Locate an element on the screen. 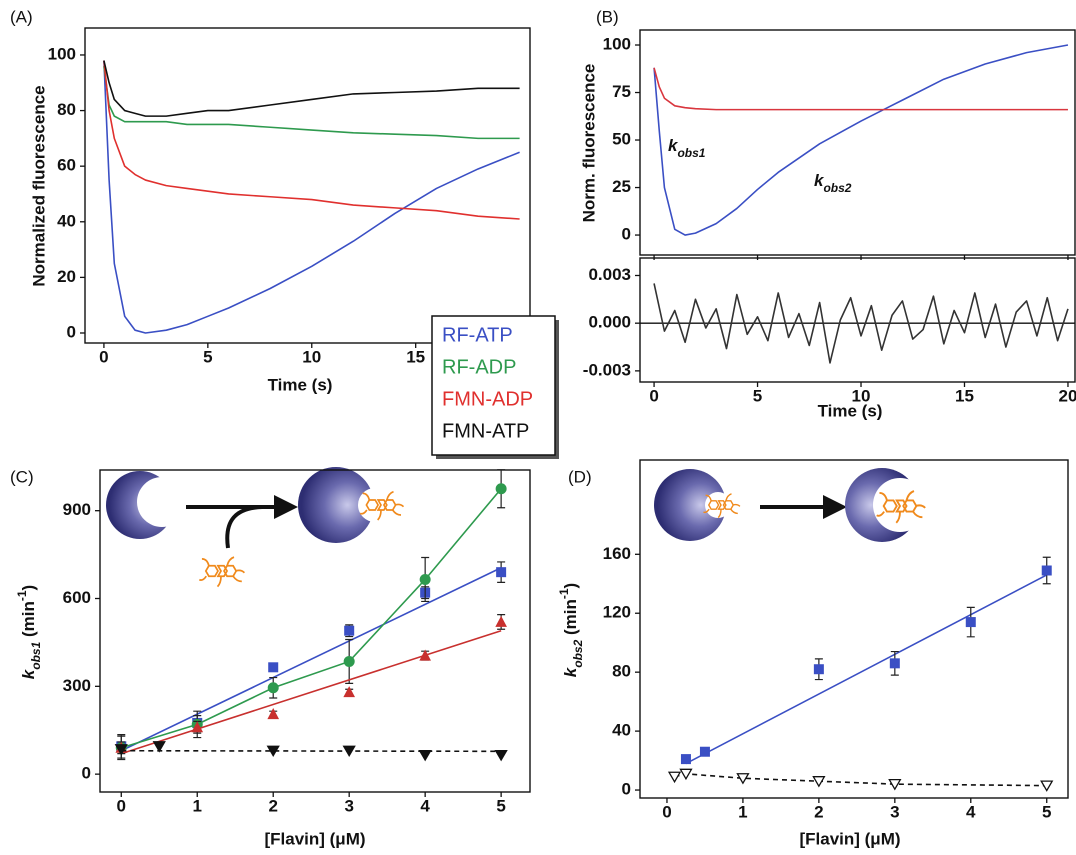 The image size is (1076, 855). panel-label: (D) is located at coordinates (580, 476).